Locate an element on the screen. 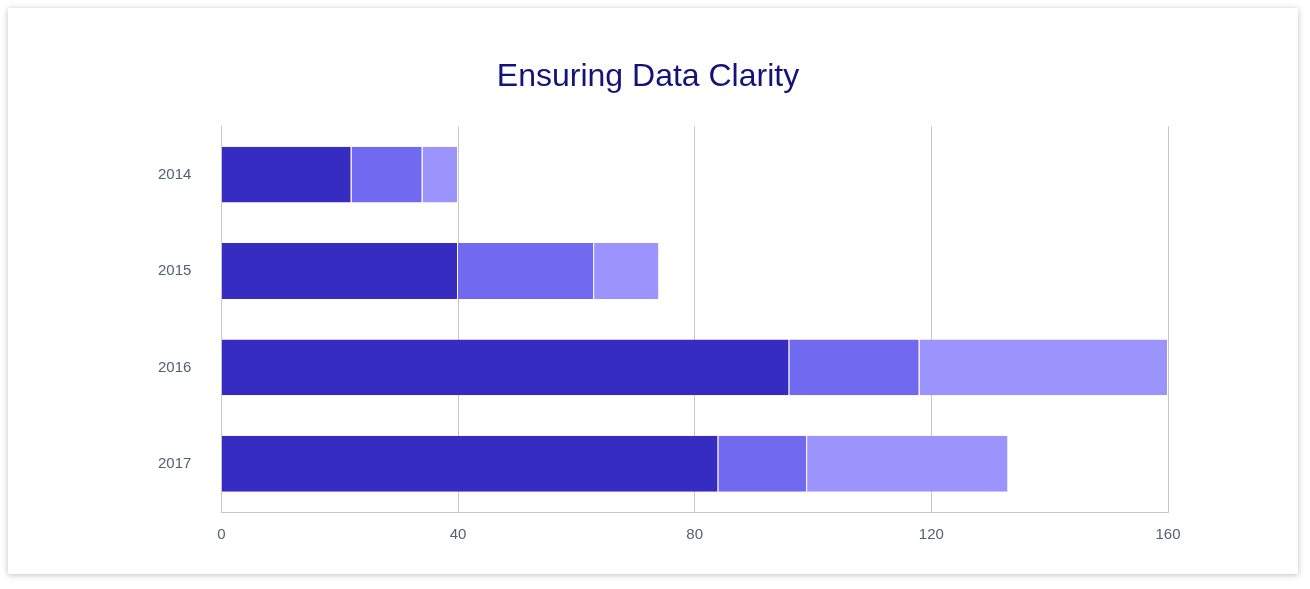  x-tick-label: 160 is located at coordinates (1168, 534).